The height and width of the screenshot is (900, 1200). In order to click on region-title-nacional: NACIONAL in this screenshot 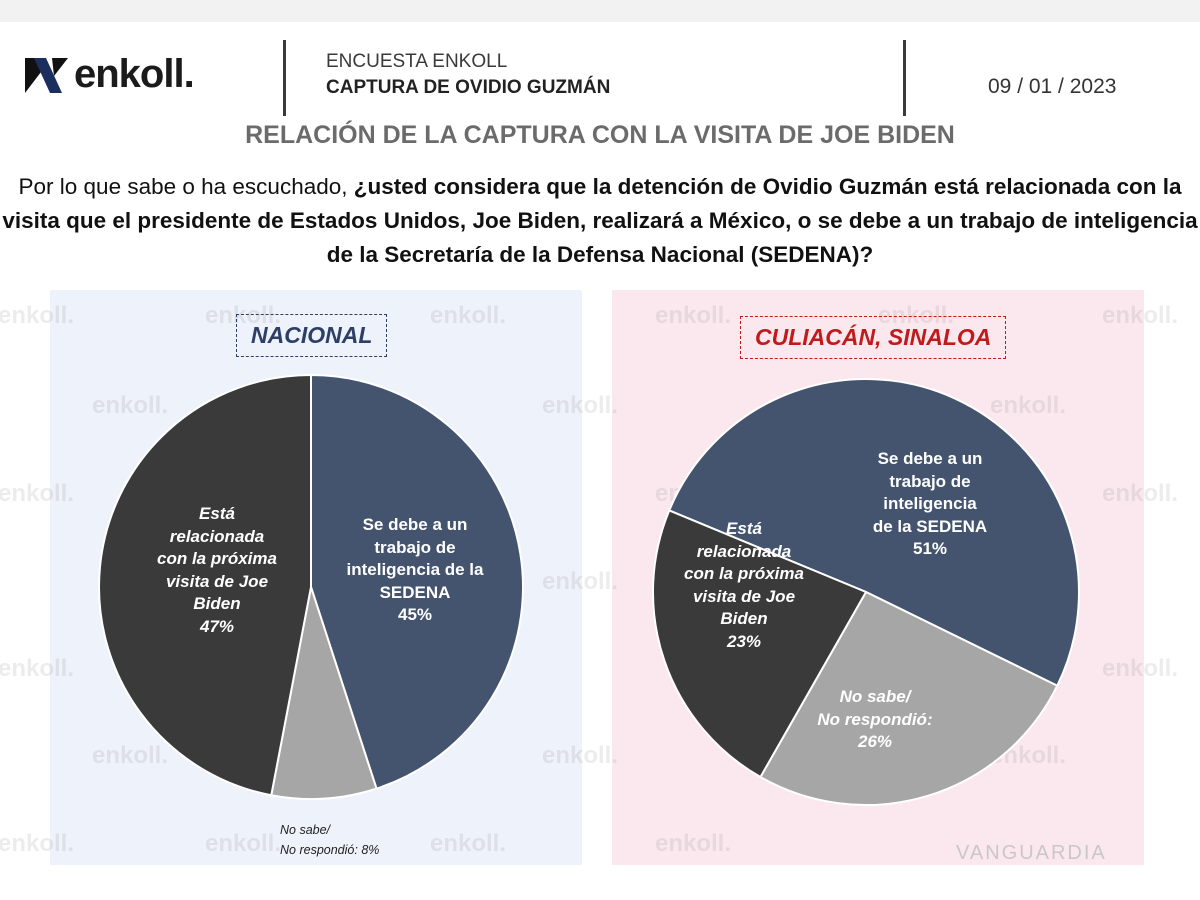, I will do `click(312, 335)`.